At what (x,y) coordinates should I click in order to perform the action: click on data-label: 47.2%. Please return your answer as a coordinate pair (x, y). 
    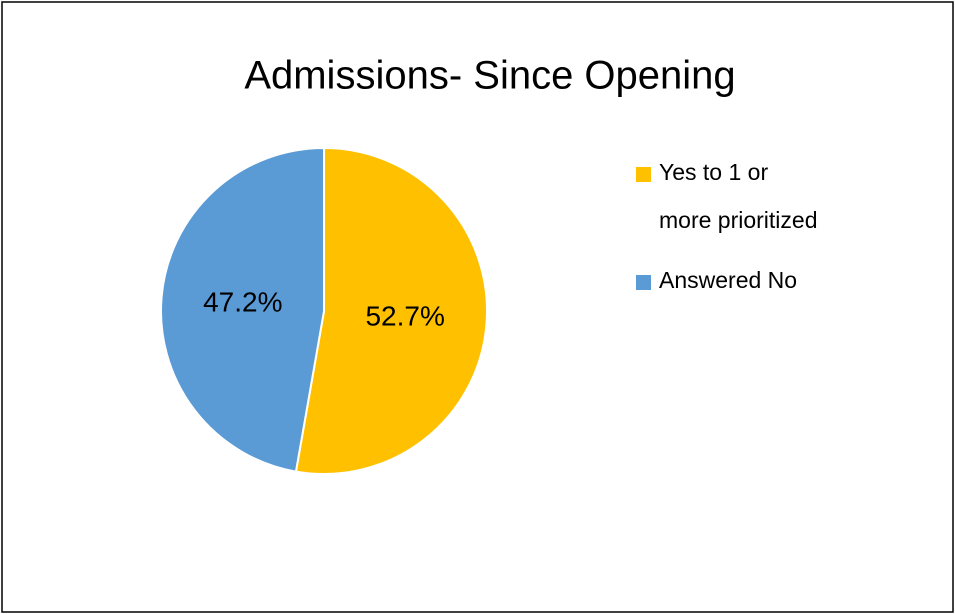
    Looking at the image, I should click on (242, 301).